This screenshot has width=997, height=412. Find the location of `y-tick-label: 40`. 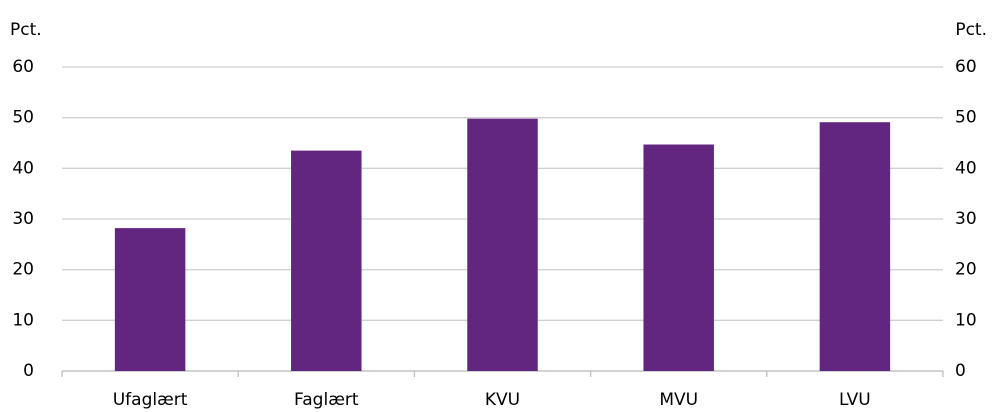

y-tick-label: 40 is located at coordinates (23, 168).